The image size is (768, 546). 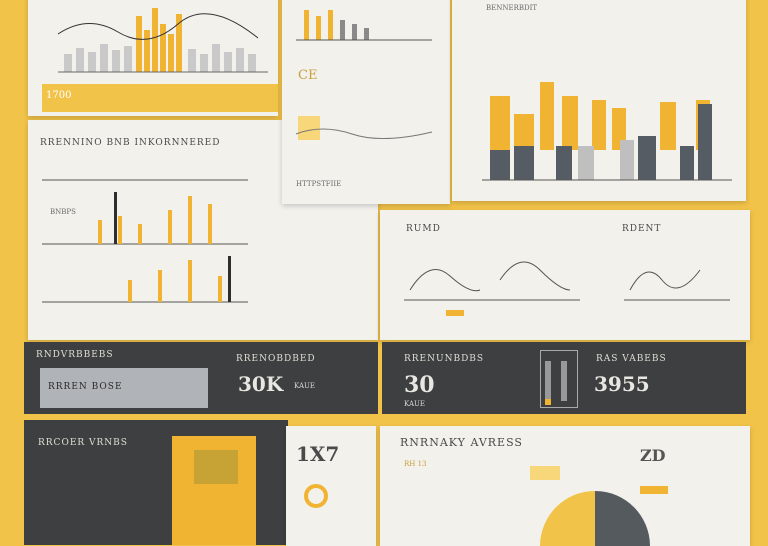 I want to click on gauge-dot, so click(x=548, y=402).